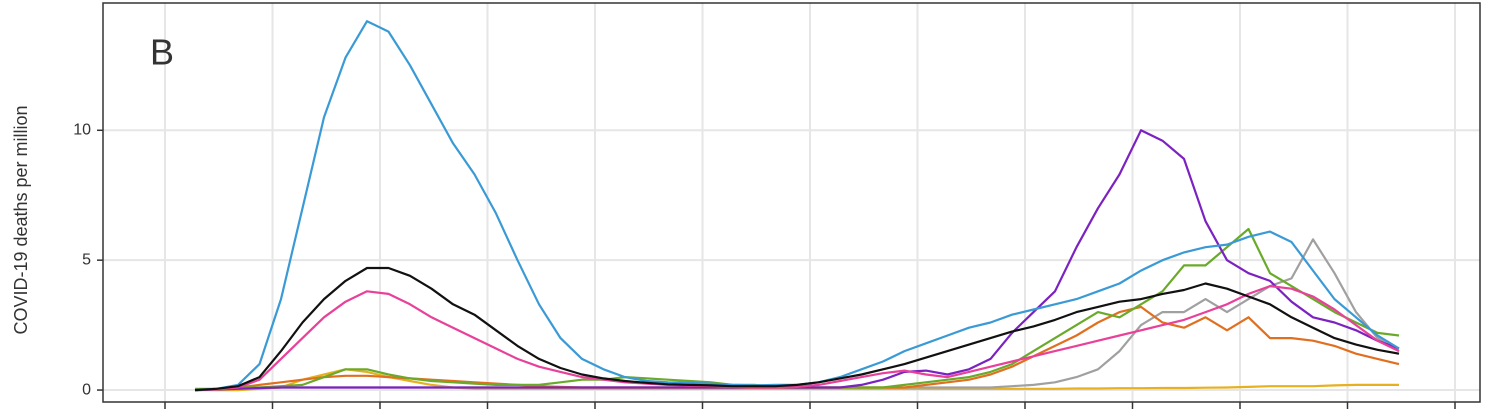  Describe the element at coordinates (162, 52) in the screenshot. I see `panel-label: B` at that location.